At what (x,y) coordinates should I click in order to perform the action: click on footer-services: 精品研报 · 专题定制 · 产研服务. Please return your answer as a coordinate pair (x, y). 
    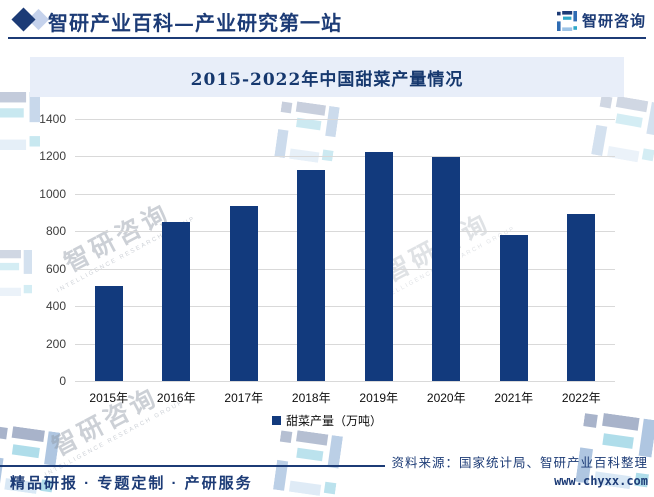
    Looking at the image, I should click on (131, 483).